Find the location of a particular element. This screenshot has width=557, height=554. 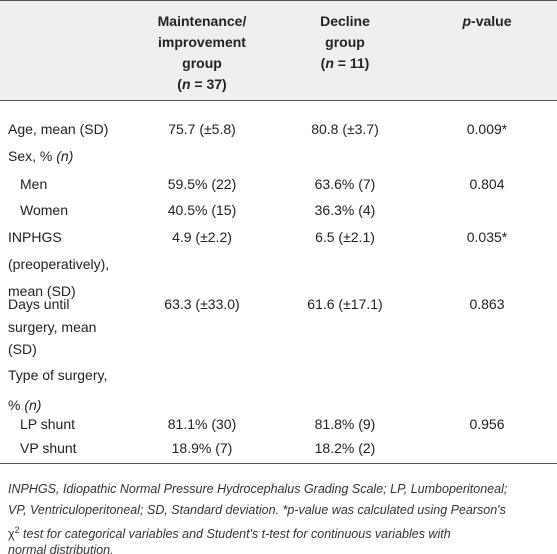

bottom-rule is located at coordinates (278, 463).